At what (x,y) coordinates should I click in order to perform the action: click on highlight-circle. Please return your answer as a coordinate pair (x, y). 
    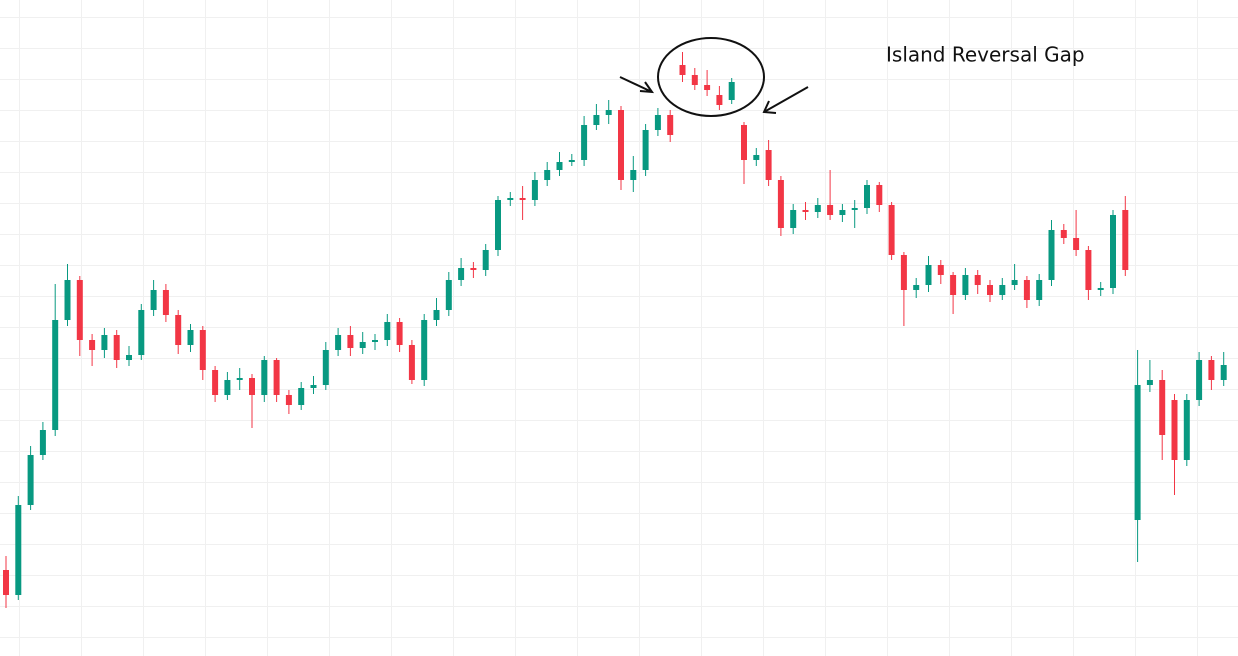
    Looking at the image, I should click on (711, 77).